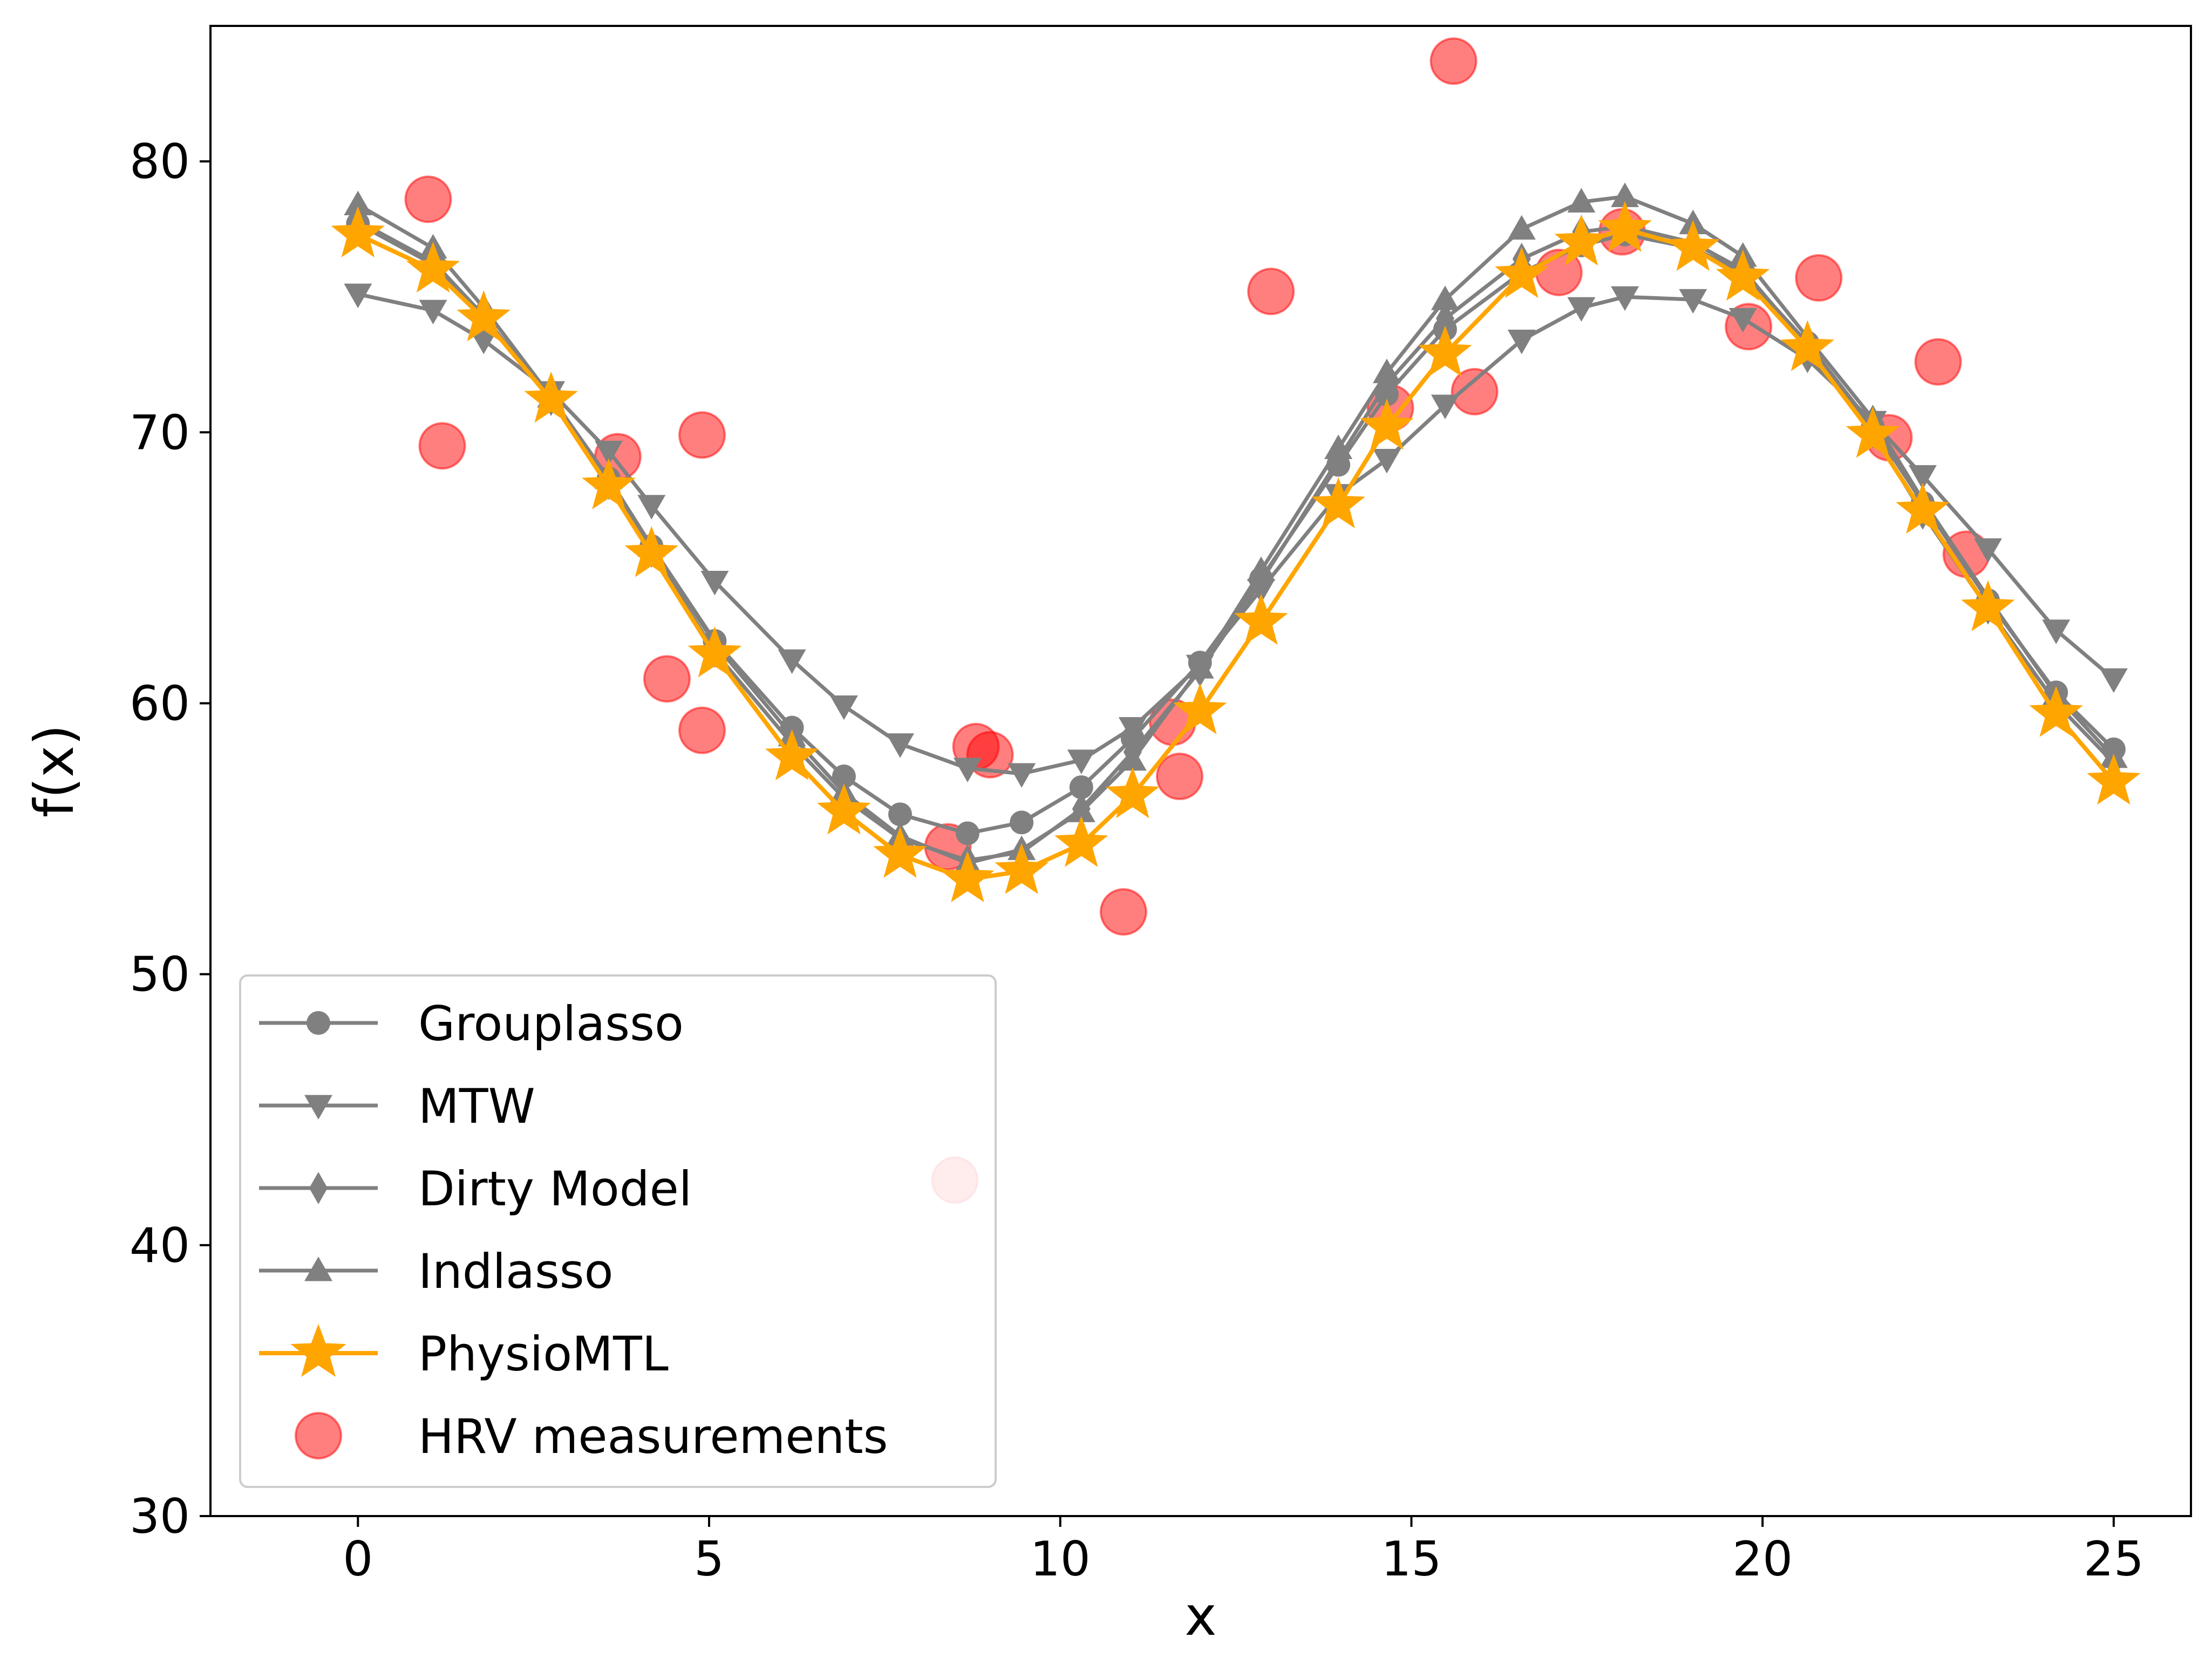 The image size is (2212, 1672). Describe the element at coordinates (1411, 1559) in the screenshot. I see `x-tick-label: 15` at that location.